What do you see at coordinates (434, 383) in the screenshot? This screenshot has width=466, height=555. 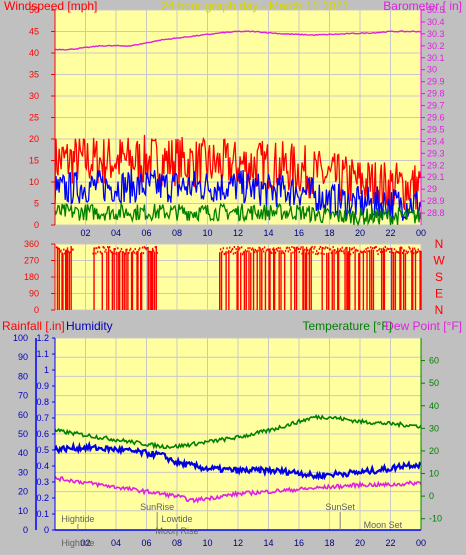 I see `temperature-tick-label: 50` at bounding box center [434, 383].